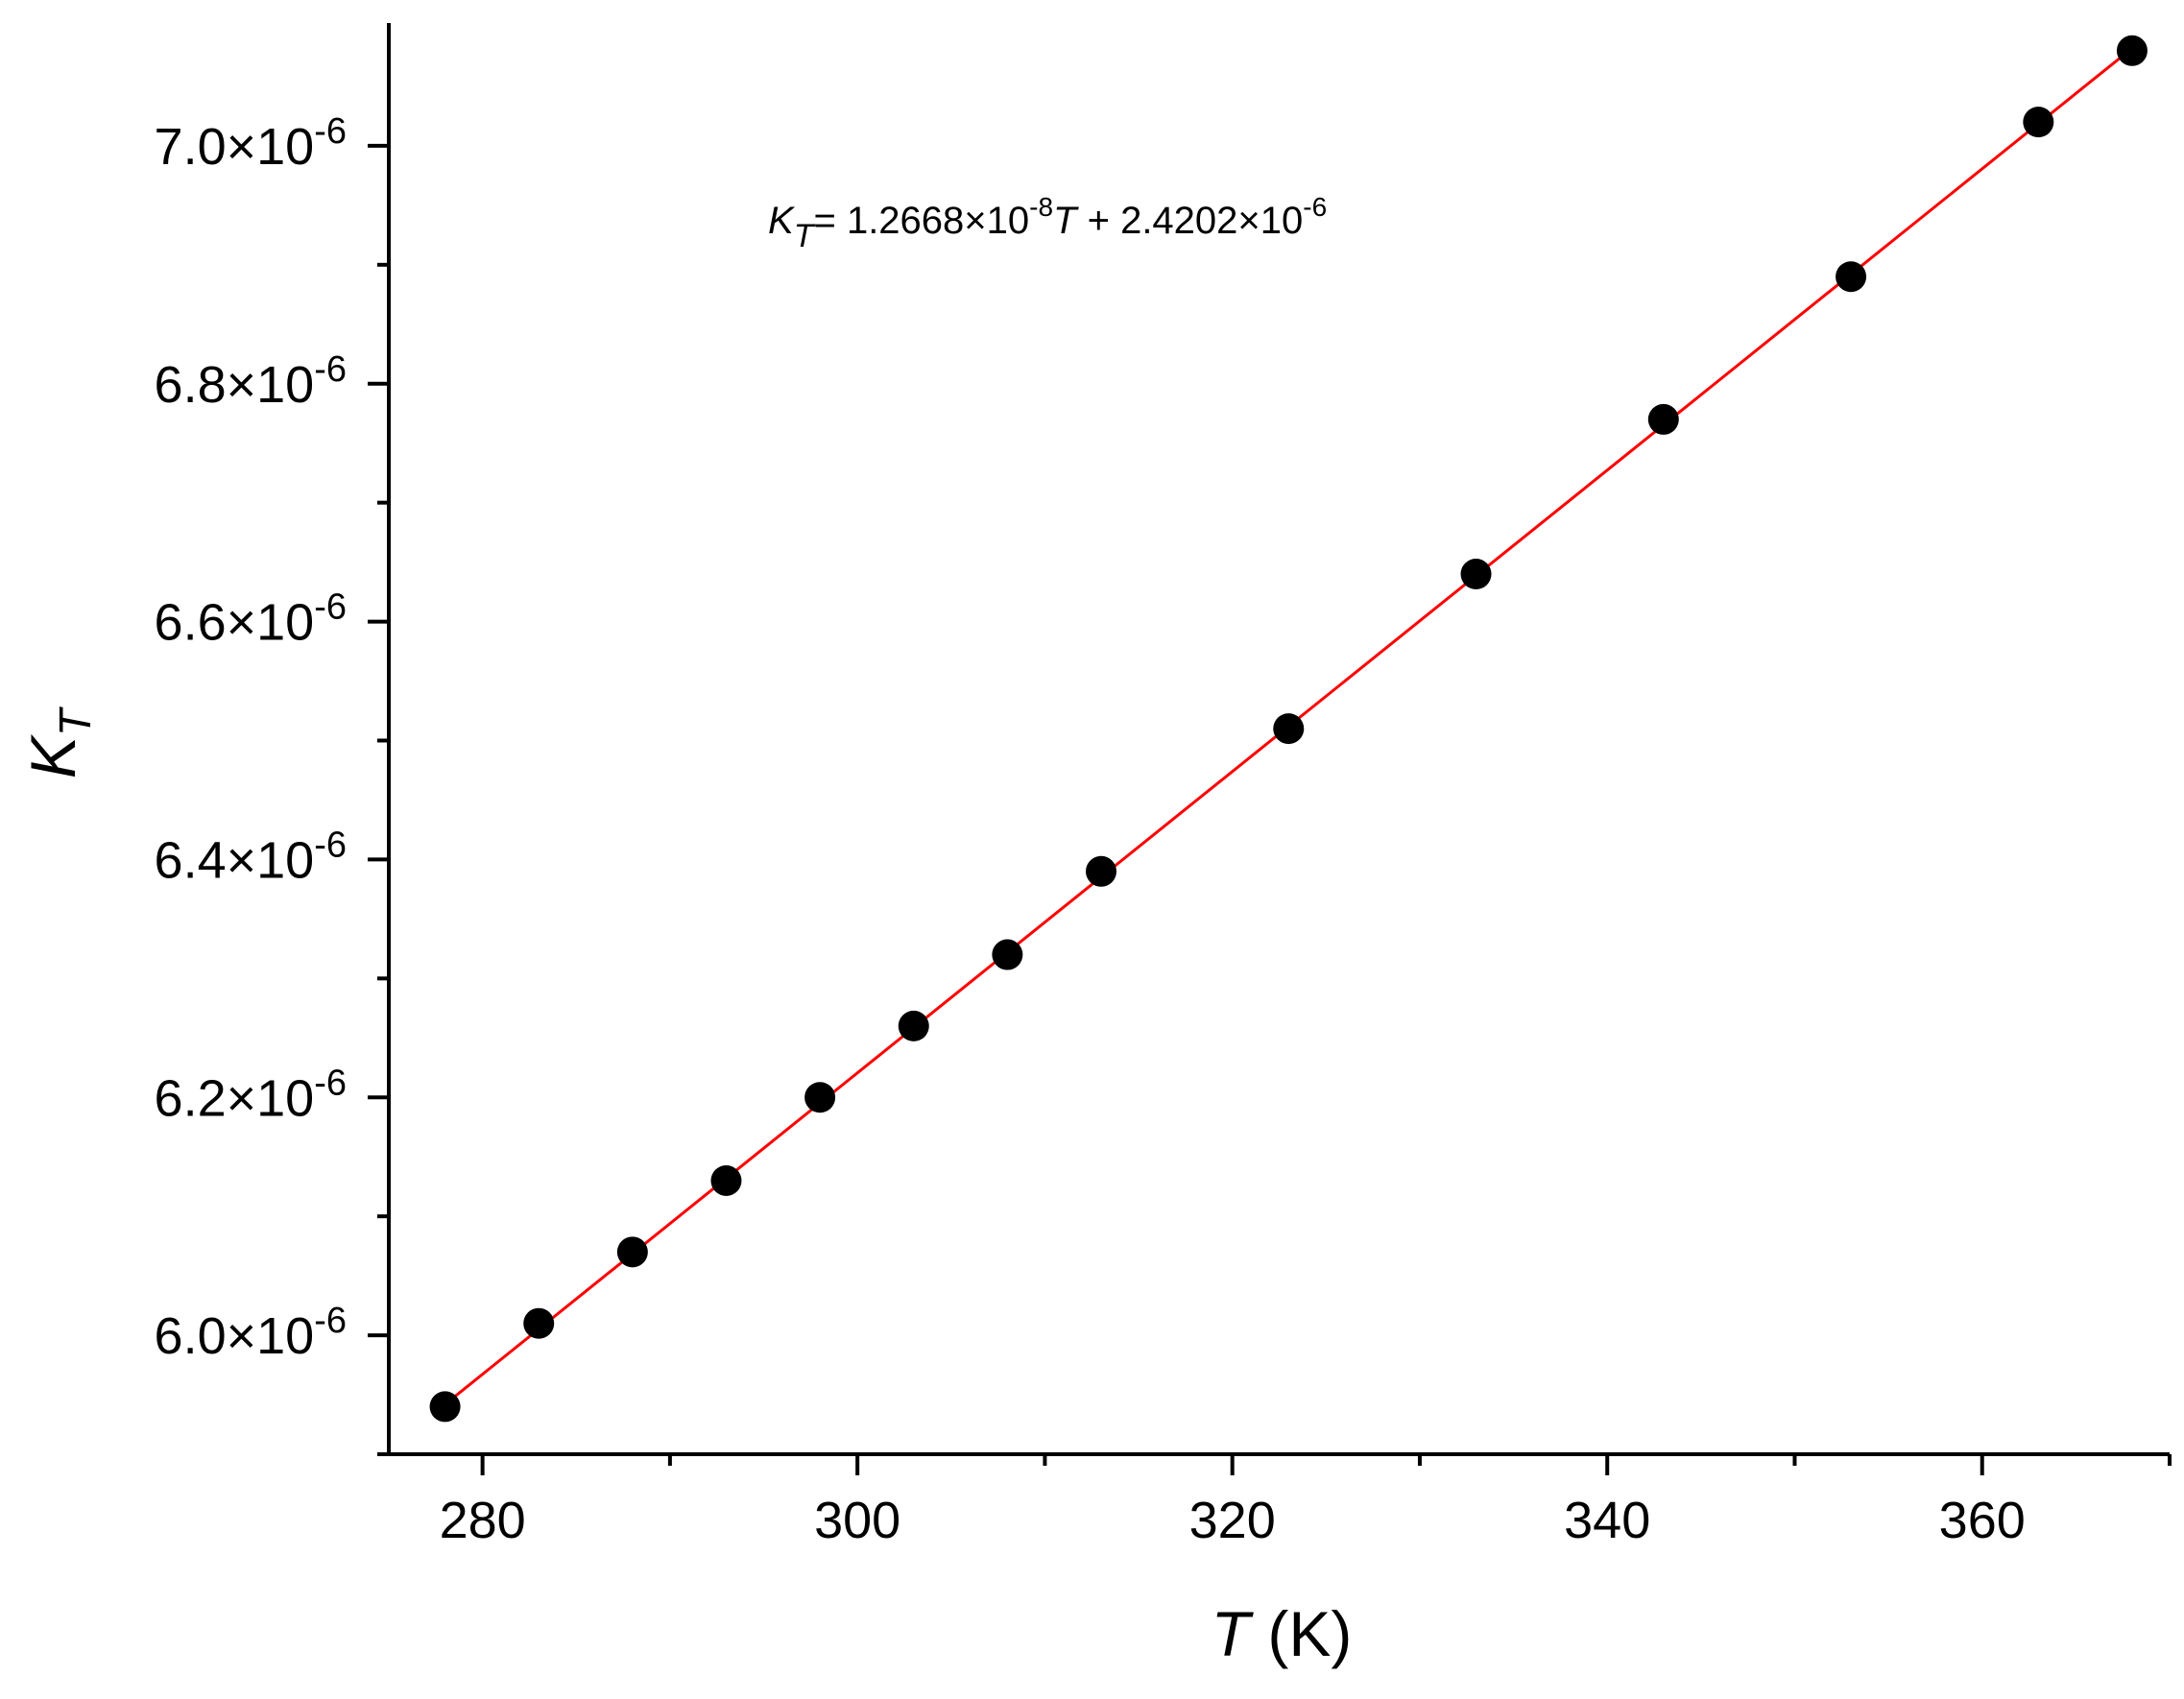  I want to click on y-tick-label-3: 6.6×10⁻⁶, so click(251, 619).